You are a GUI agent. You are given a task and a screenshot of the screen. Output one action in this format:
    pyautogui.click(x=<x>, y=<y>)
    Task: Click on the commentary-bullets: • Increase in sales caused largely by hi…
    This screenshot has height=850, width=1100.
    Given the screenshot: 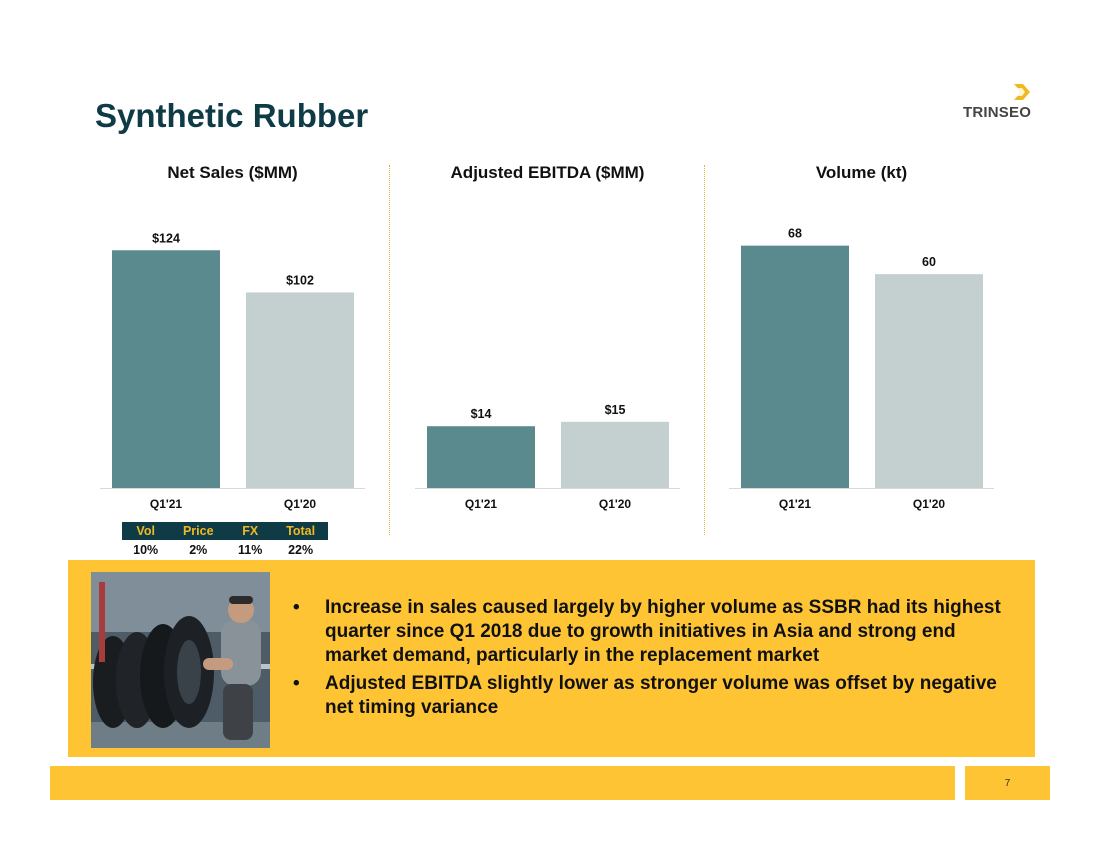 What is the action you would take?
    pyautogui.click(x=653, y=660)
    